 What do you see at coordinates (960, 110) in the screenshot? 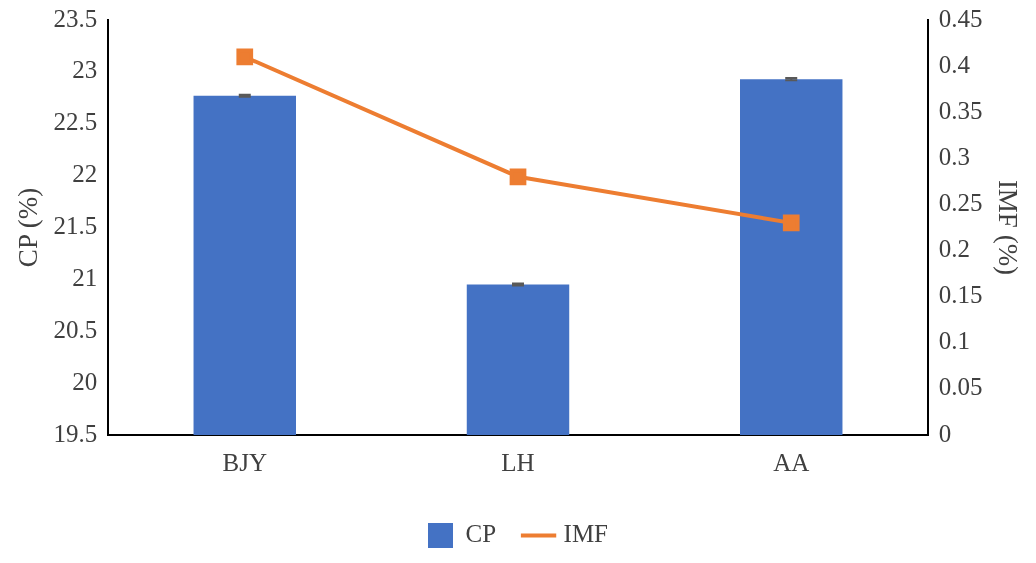
I see `y2-tick-label: 0.35` at bounding box center [960, 110].